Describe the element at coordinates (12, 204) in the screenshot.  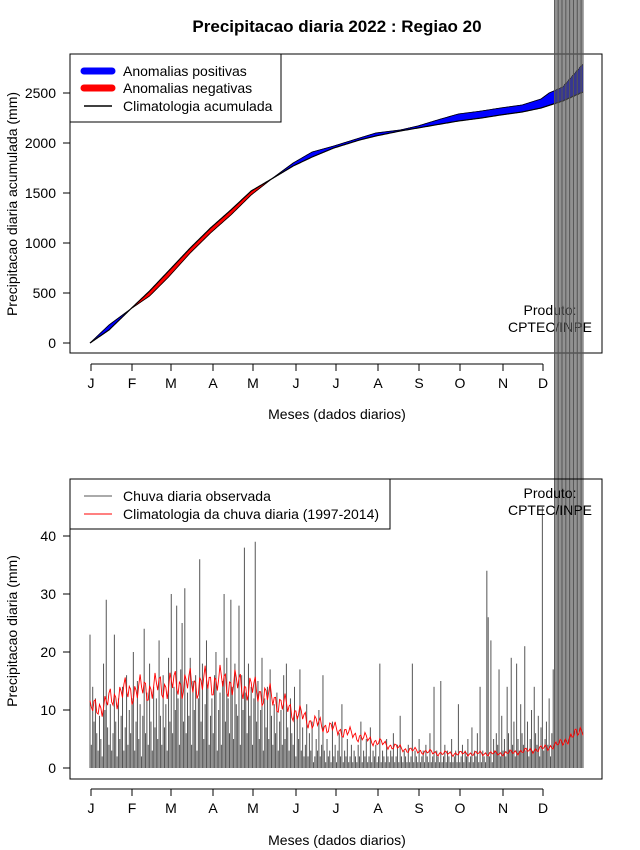
I see `top-y-axis-label: Precipitacao diaria acumulada (mm)` at that location.